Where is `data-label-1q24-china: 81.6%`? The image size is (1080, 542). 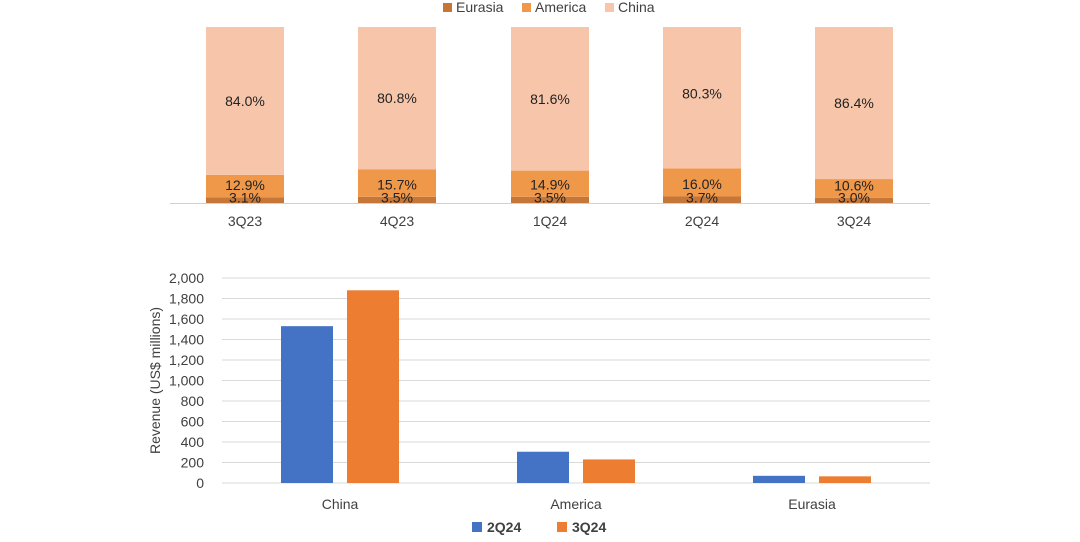
data-label-1q24-china: 81.6% is located at coordinates (550, 99).